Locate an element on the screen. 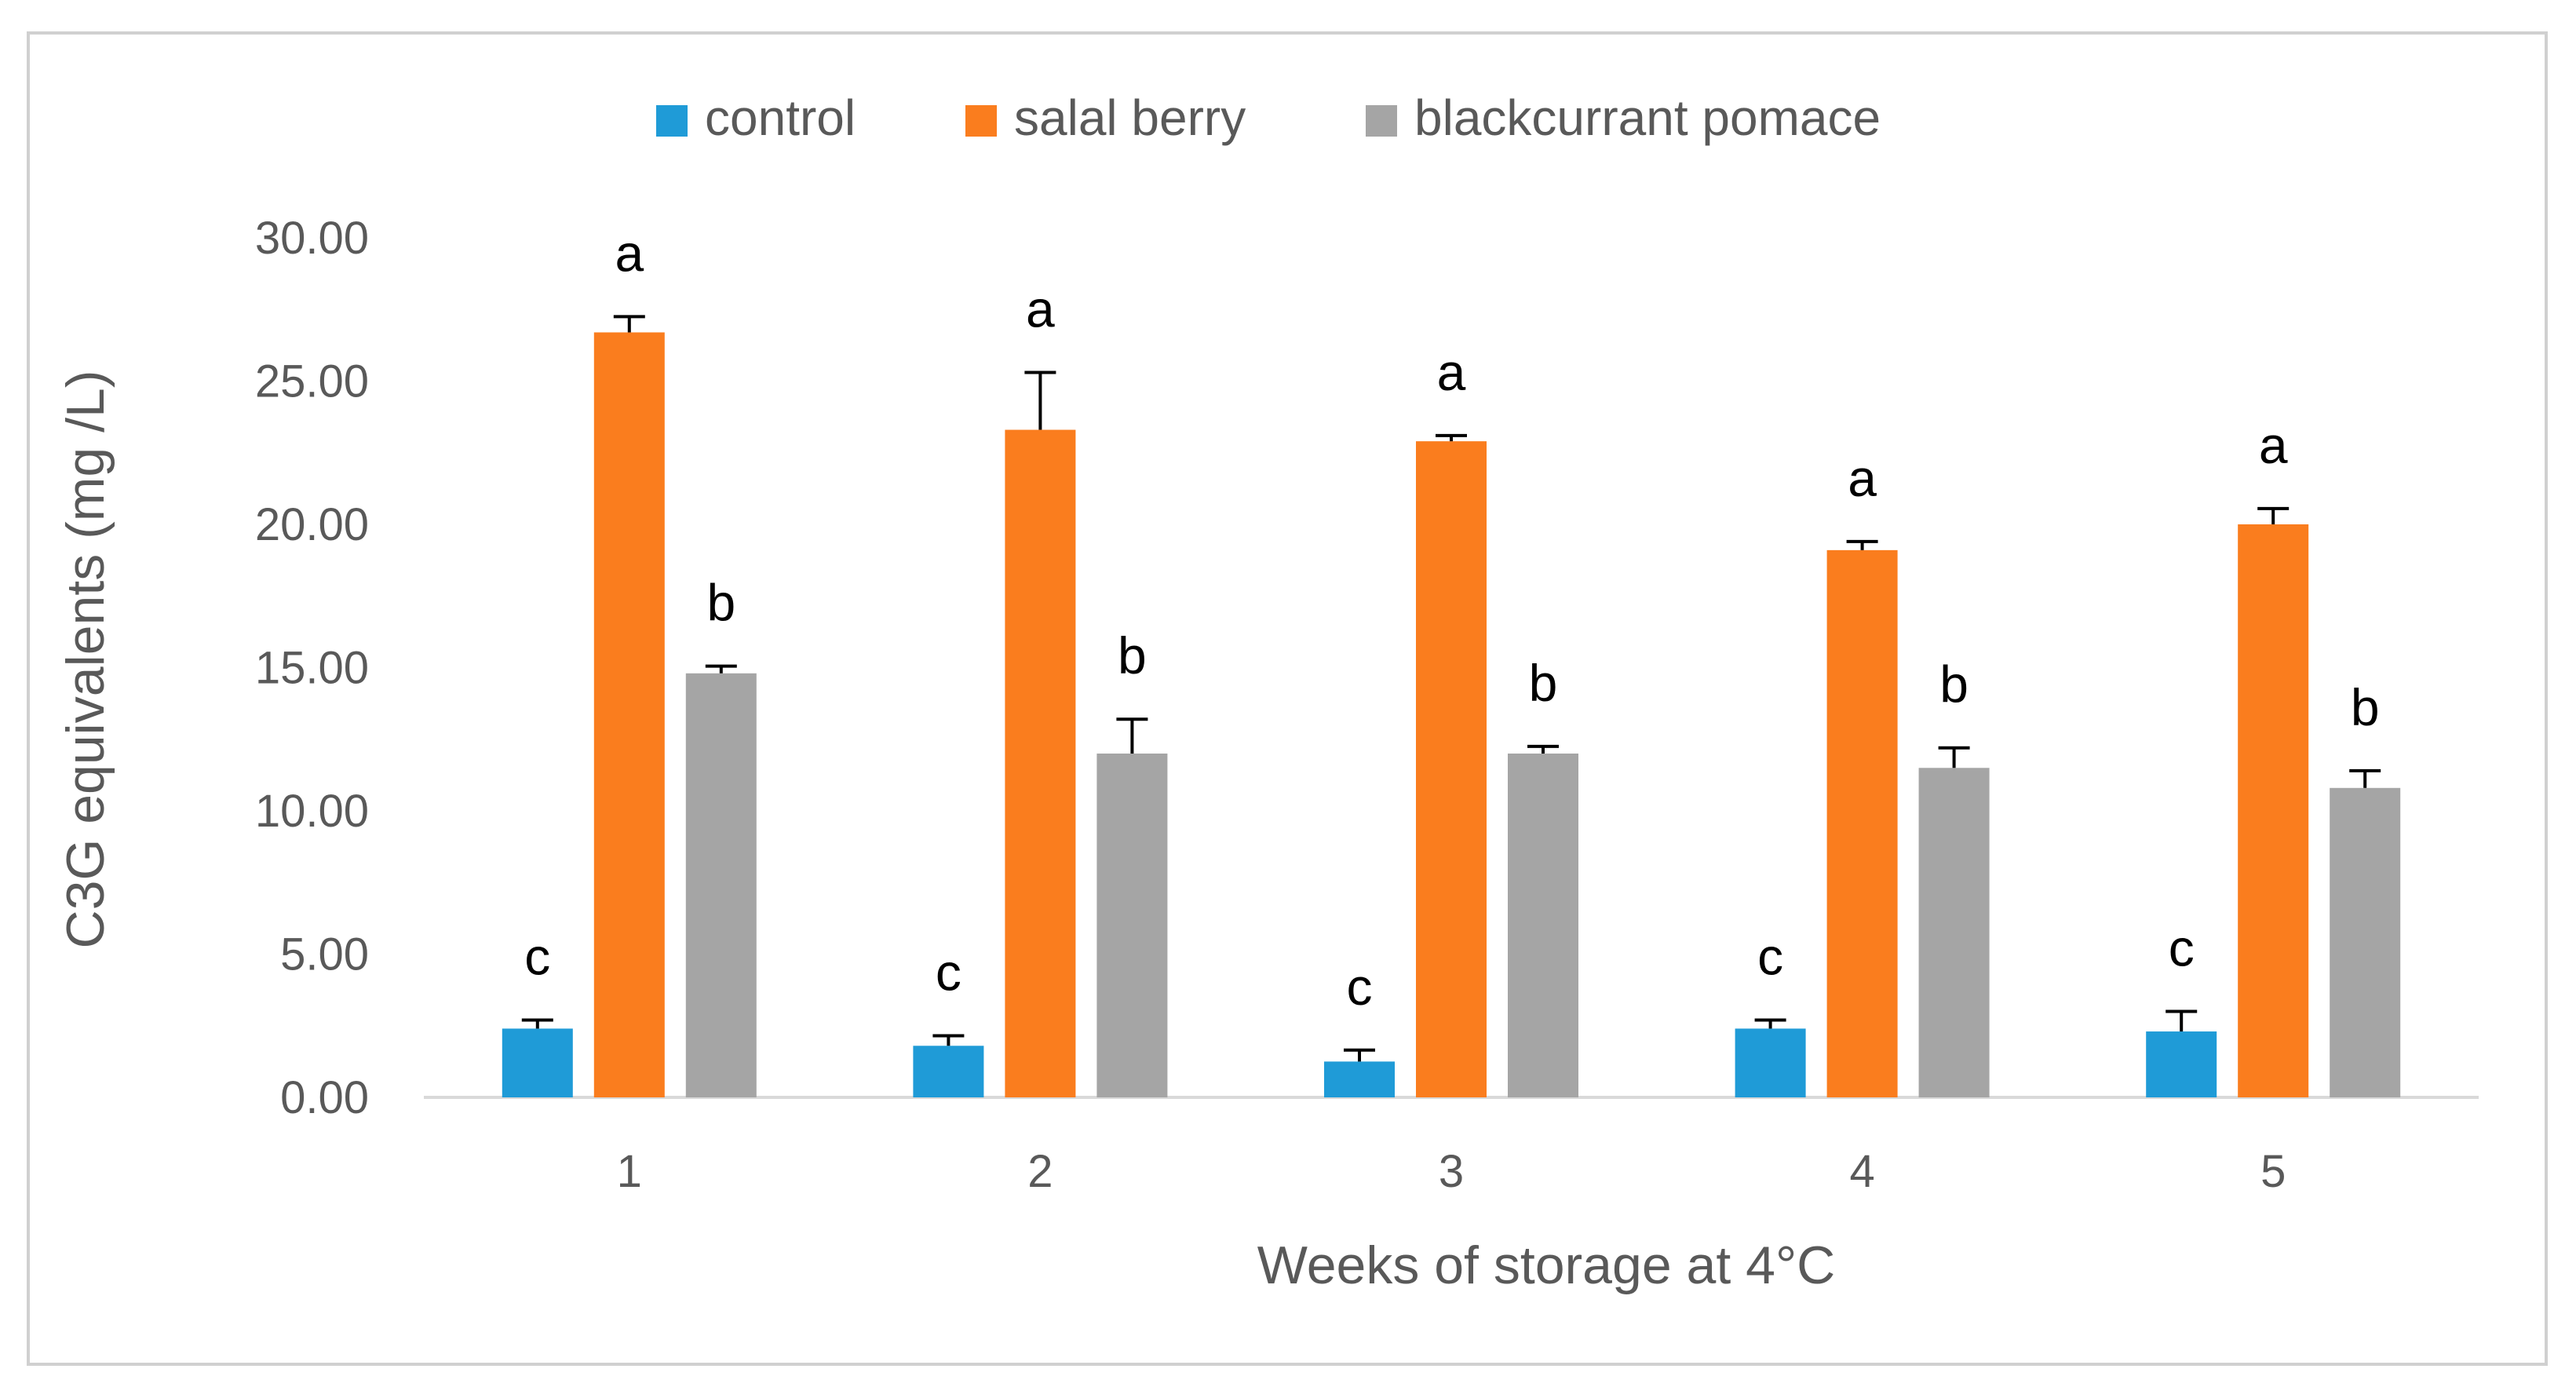 Image resolution: width=2576 pixels, height=1398 pixels. legend-swatch-salal-berry is located at coordinates (981, 121).